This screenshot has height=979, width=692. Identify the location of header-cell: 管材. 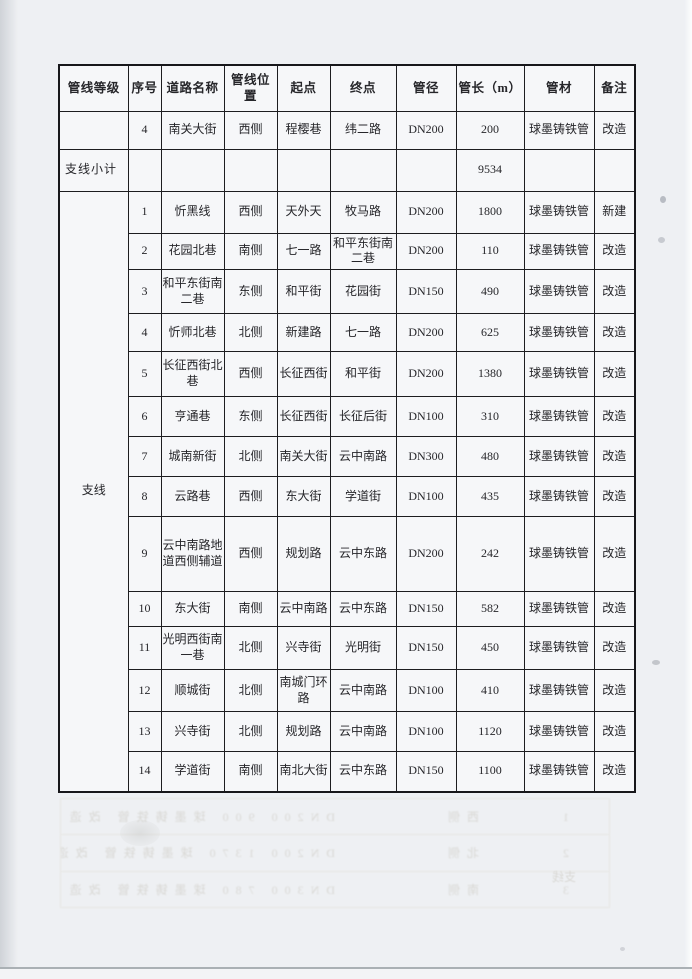
(559, 88).